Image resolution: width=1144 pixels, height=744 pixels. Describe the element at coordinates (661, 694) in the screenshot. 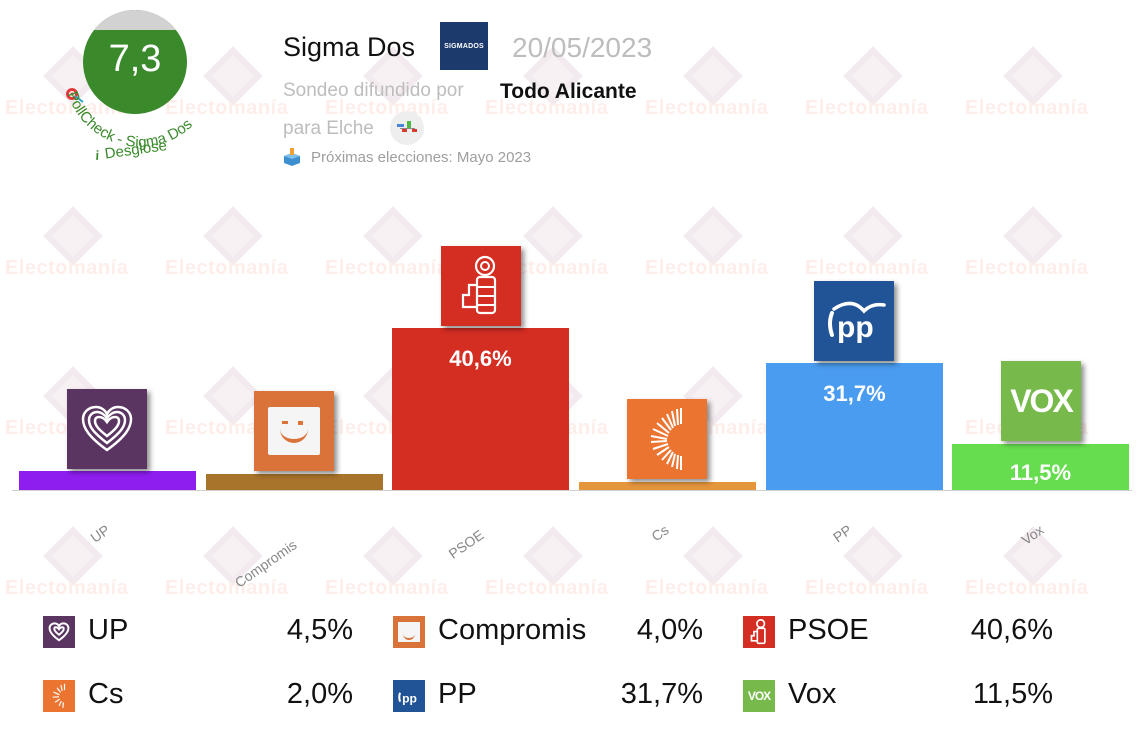

I see `legend-value: 31,7%` at that location.